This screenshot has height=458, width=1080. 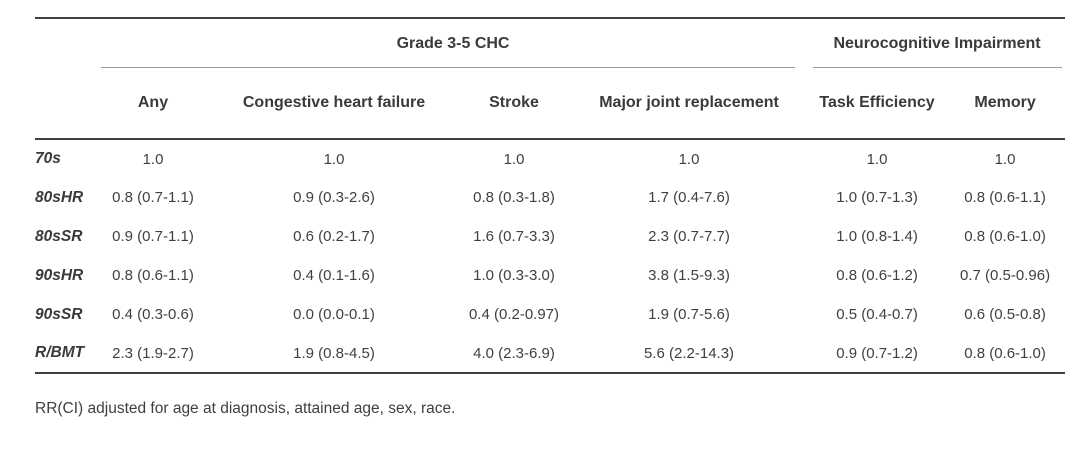 I want to click on group-header-row: Grade 3-5 CHC Neurocognitive Impairment, so click(x=550, y=43).